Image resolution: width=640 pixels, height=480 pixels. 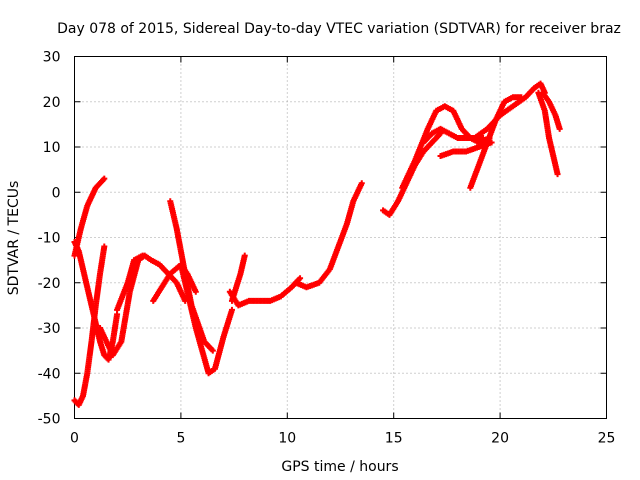 I want to click on y-tick-label: -10, so click(x=49, y=239).